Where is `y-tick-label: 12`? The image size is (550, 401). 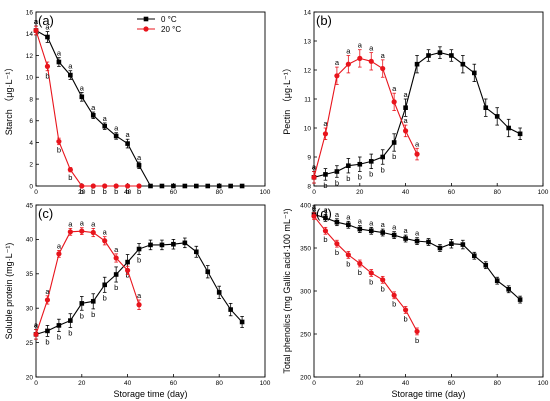 y-tick-label: 12 is located at coordinates (30, 56).